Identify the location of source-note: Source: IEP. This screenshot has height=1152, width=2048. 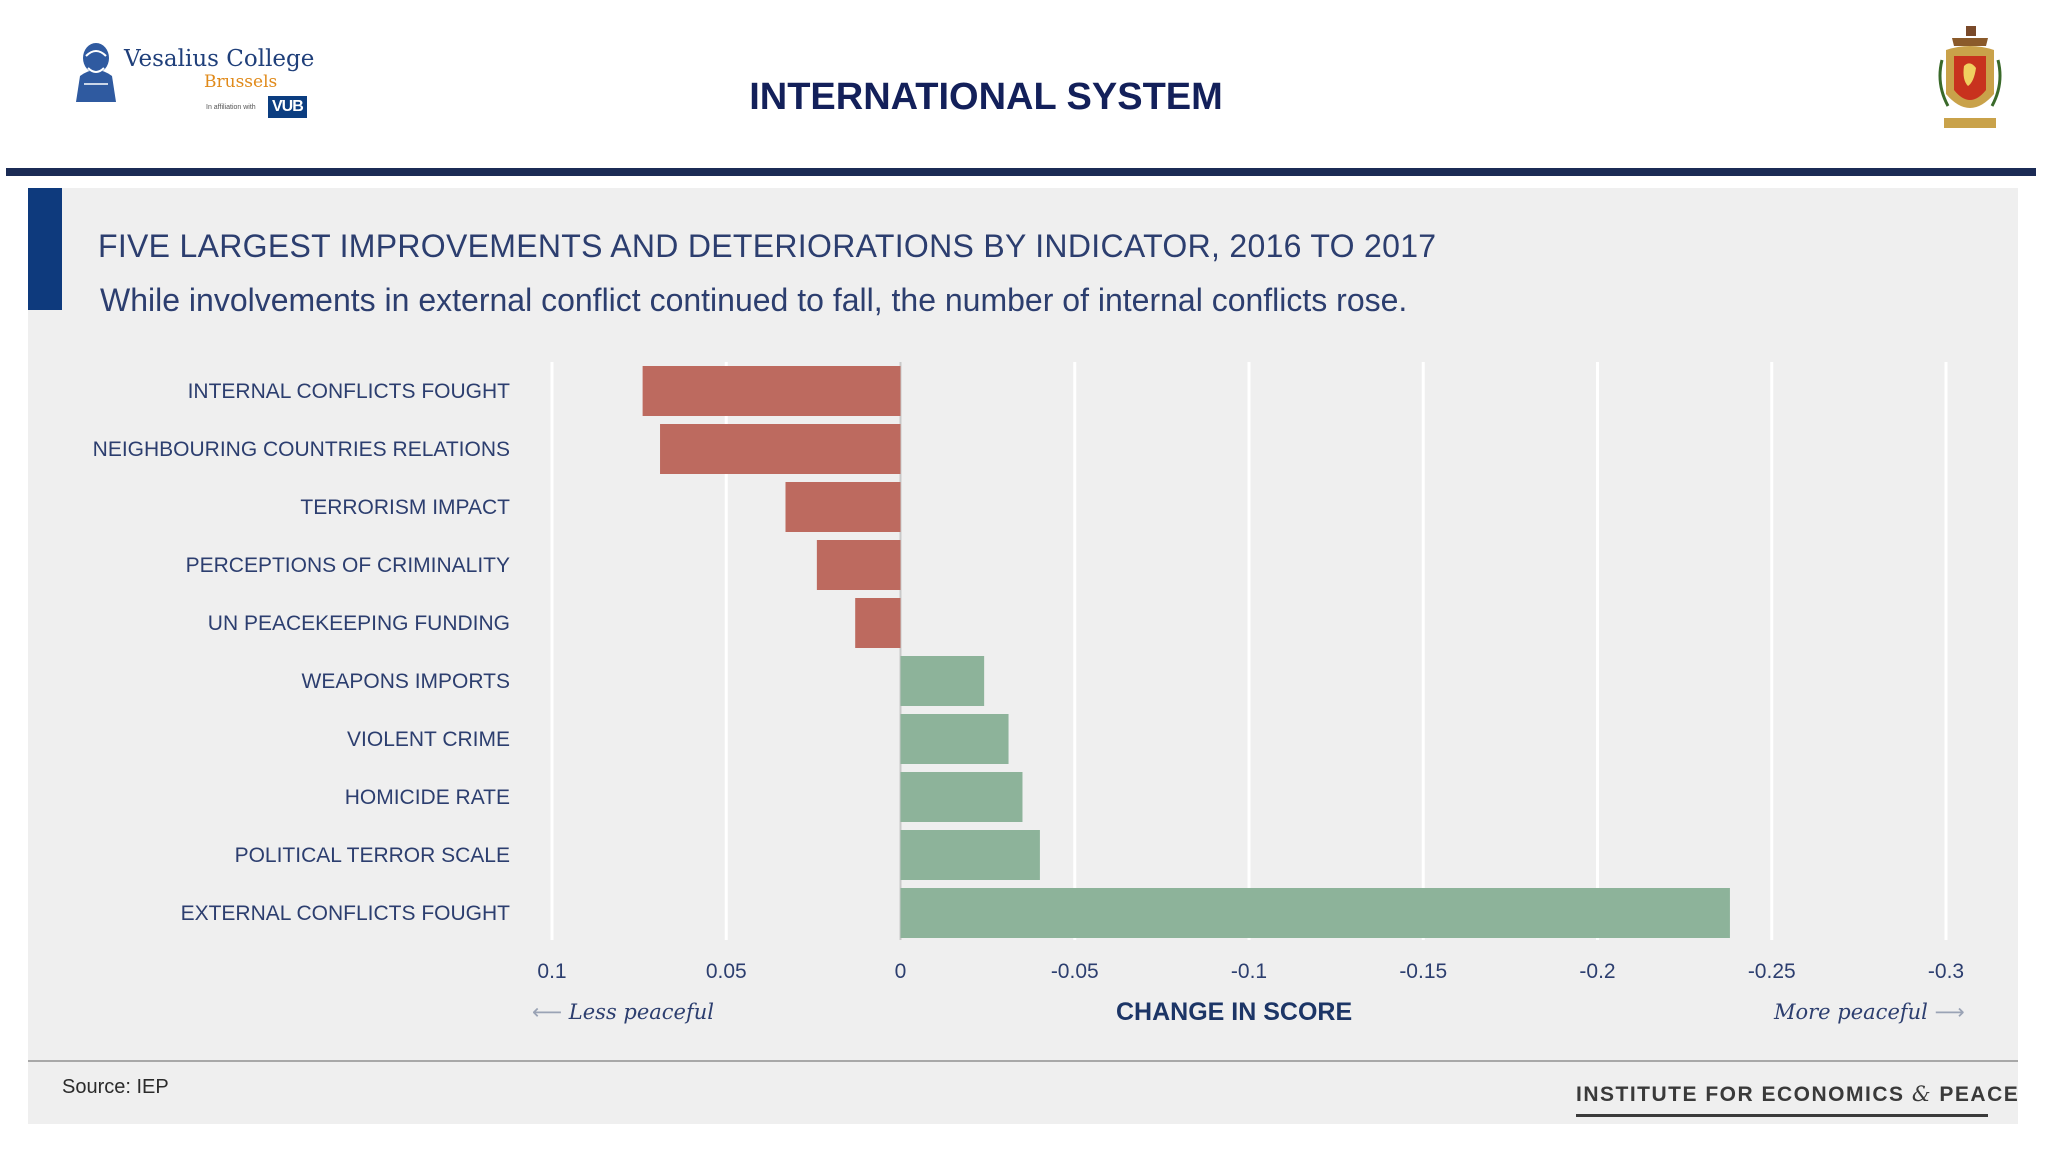
(115, 1087).